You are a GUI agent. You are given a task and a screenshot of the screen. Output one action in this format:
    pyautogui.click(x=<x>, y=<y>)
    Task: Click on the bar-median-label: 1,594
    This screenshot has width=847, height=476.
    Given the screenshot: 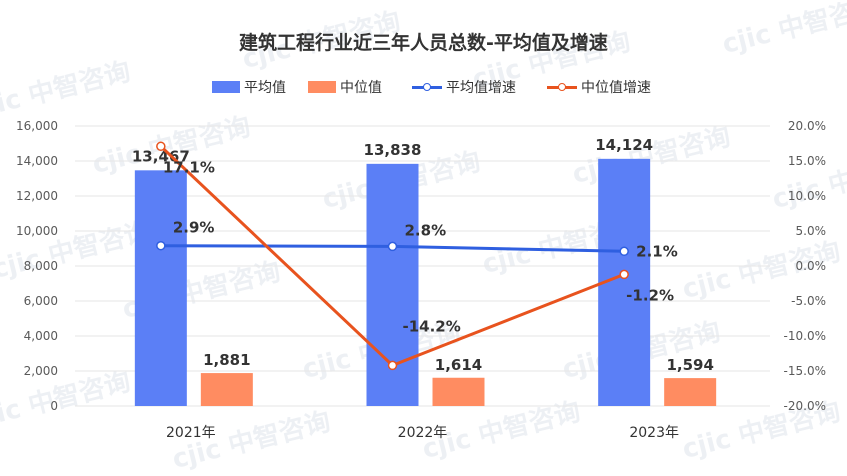 What is the action you would take?
    pyautogui.click(x=689, y=365)
    